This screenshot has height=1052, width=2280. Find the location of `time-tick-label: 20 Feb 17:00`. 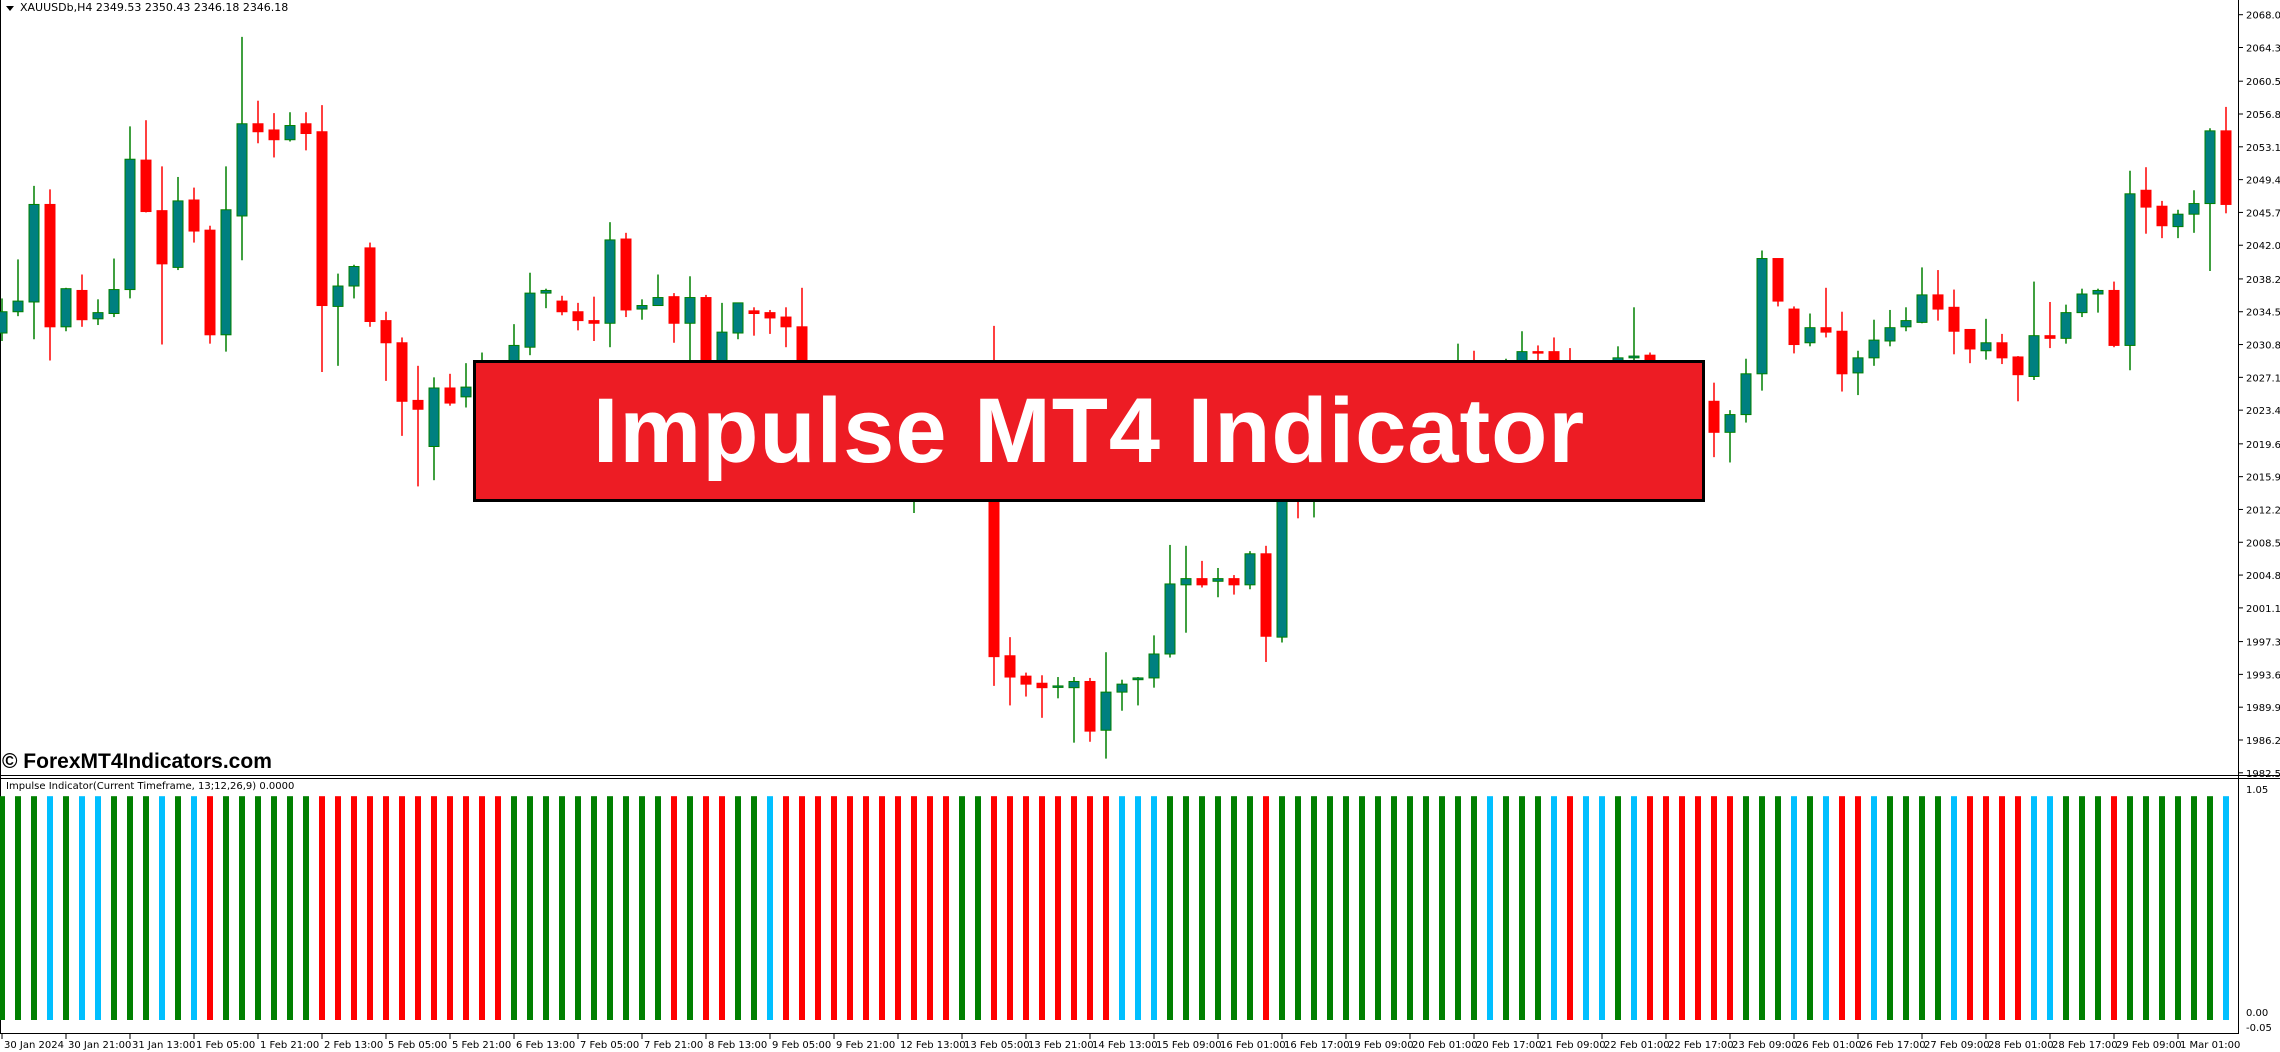

time-tick-label: 20 Feb 17:00 is located at coordinates (1509, 1045).